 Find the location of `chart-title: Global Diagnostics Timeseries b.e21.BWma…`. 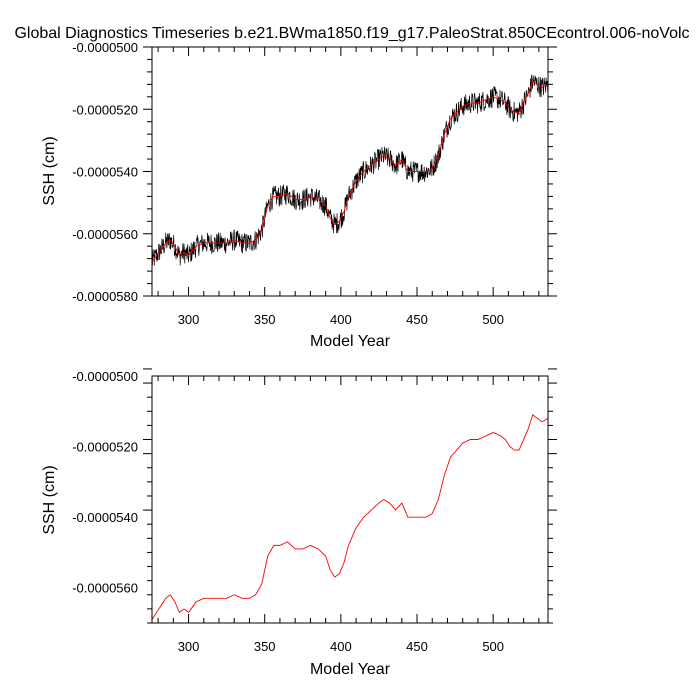

chart-title: Global Diagnostics Timeseries b.e21.BWma… is located at coordinates (351, 33).